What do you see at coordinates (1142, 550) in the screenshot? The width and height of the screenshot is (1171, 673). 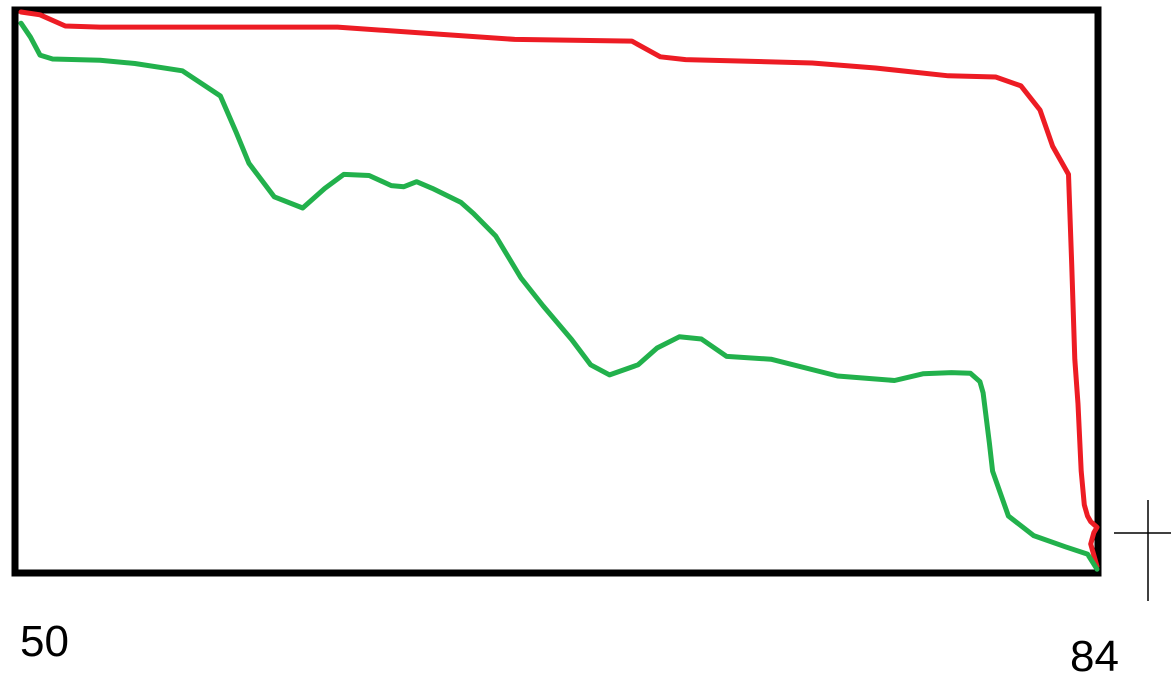 I see `crosshair-icon` at bounding box center [1142, 550].